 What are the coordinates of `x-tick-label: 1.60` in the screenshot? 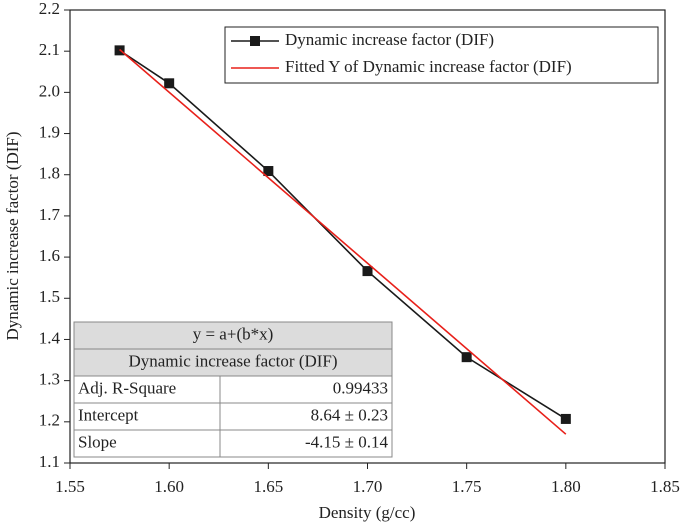 It's located at (169, 486).